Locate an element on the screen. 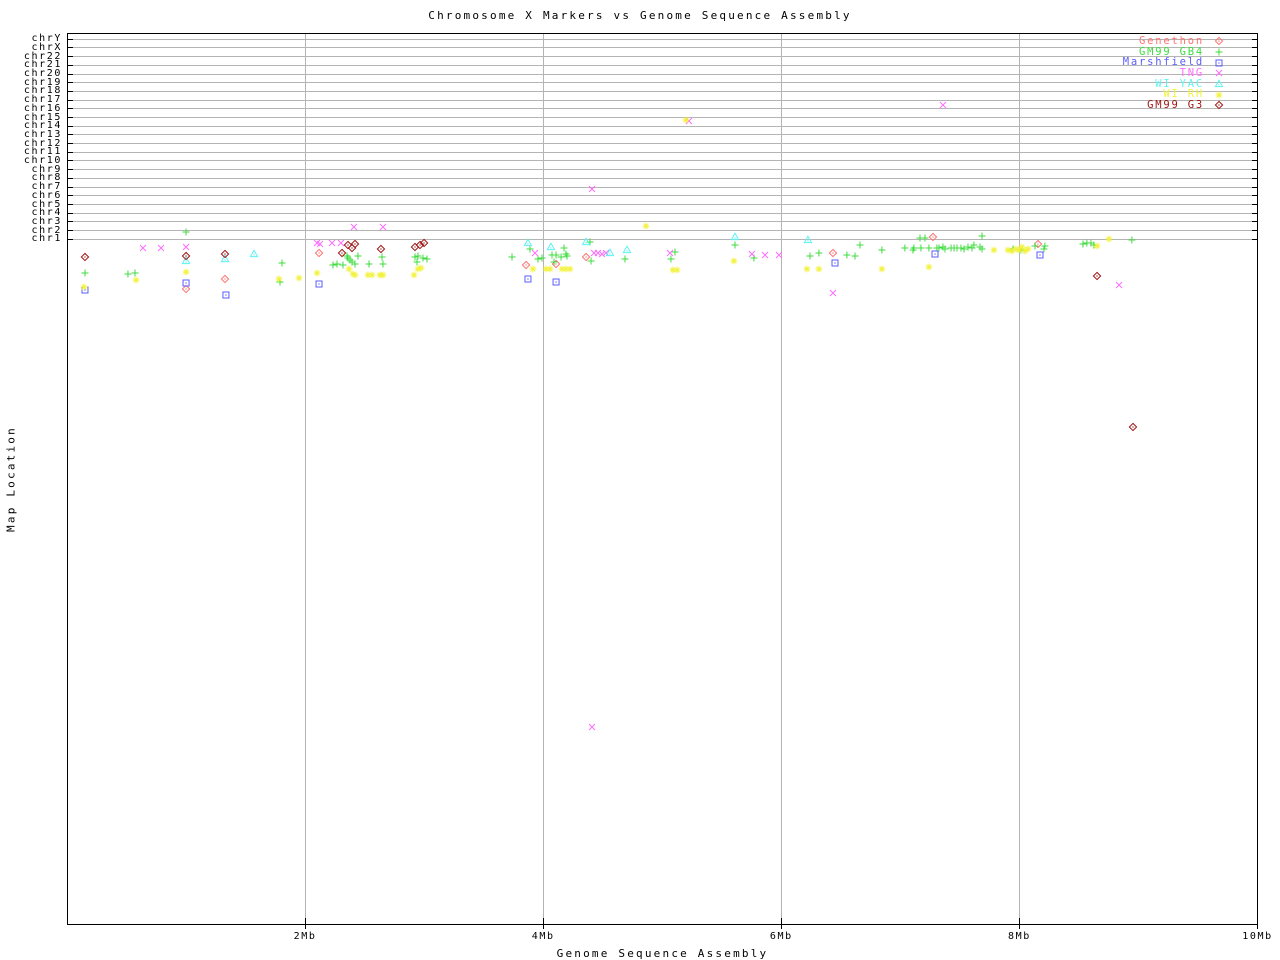  series-gm99-gb4 is located at coordinates (608, 257).